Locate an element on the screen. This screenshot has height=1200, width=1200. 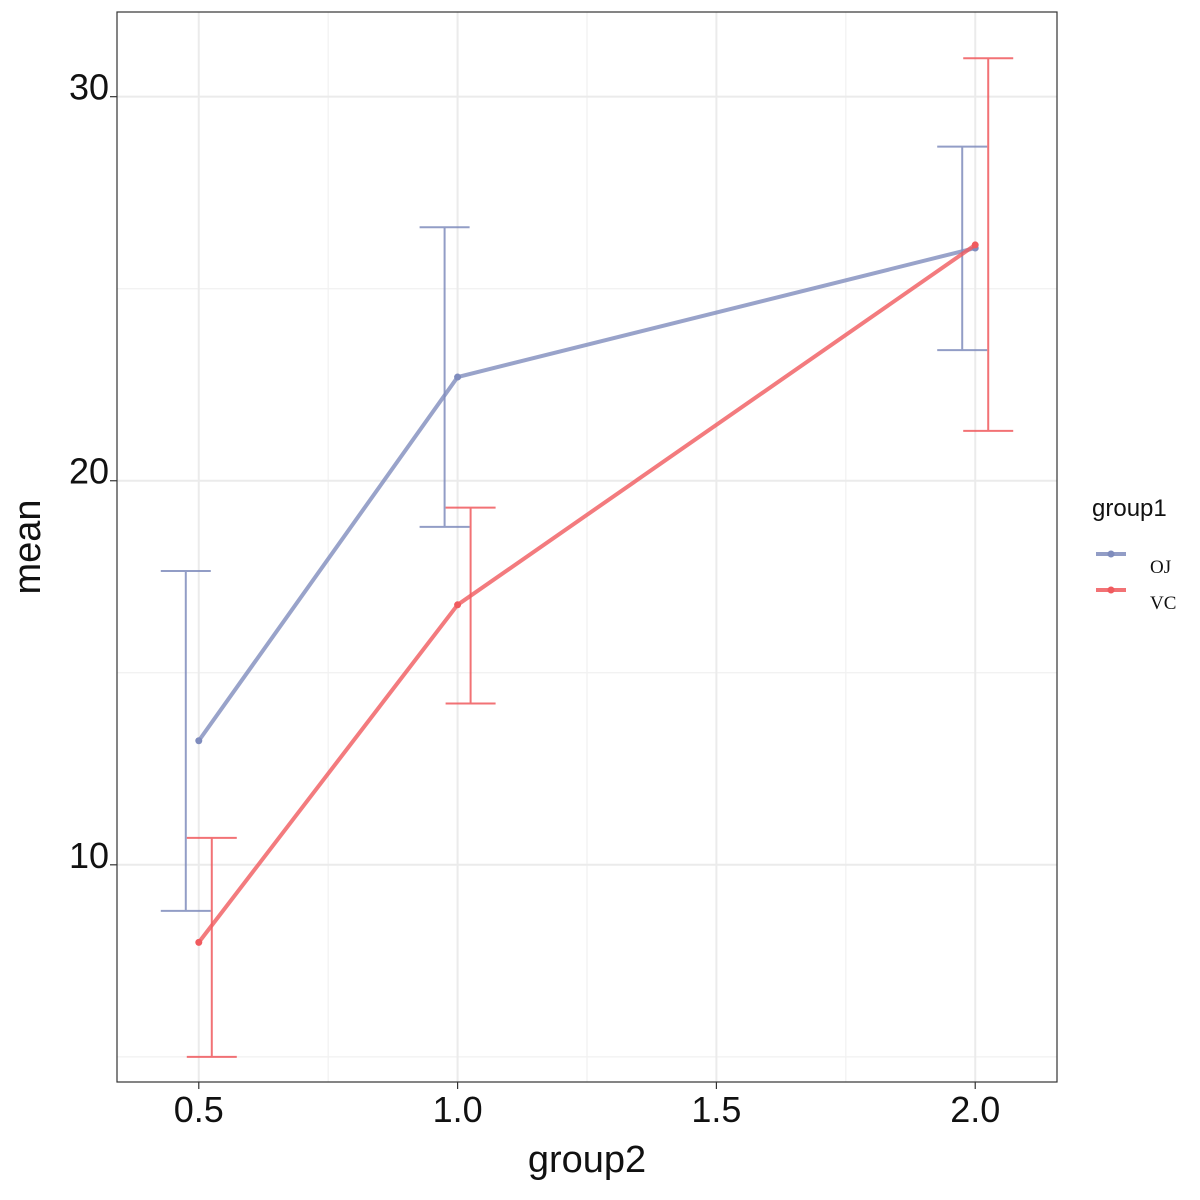
legend-label: VC is located at coordinates (1163, 603).